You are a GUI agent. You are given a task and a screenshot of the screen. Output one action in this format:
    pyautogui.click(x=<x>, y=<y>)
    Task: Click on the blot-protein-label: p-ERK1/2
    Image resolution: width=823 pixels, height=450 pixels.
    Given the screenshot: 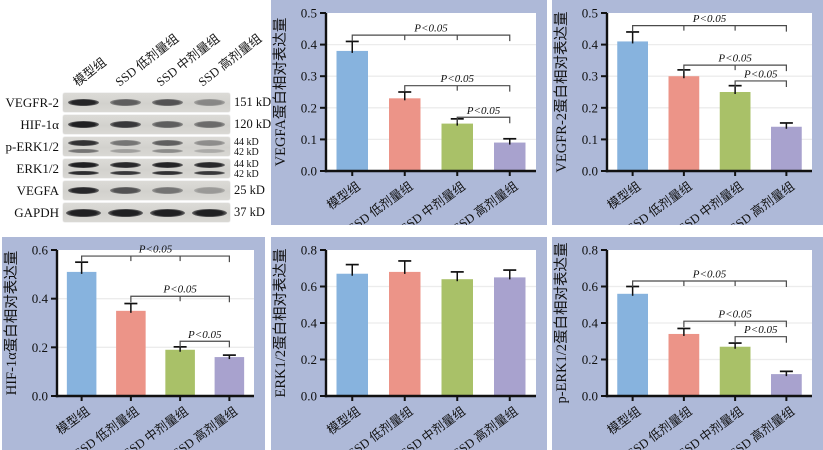 What is the action you would take?
    pyautogui.click(x=32, y=146)
    